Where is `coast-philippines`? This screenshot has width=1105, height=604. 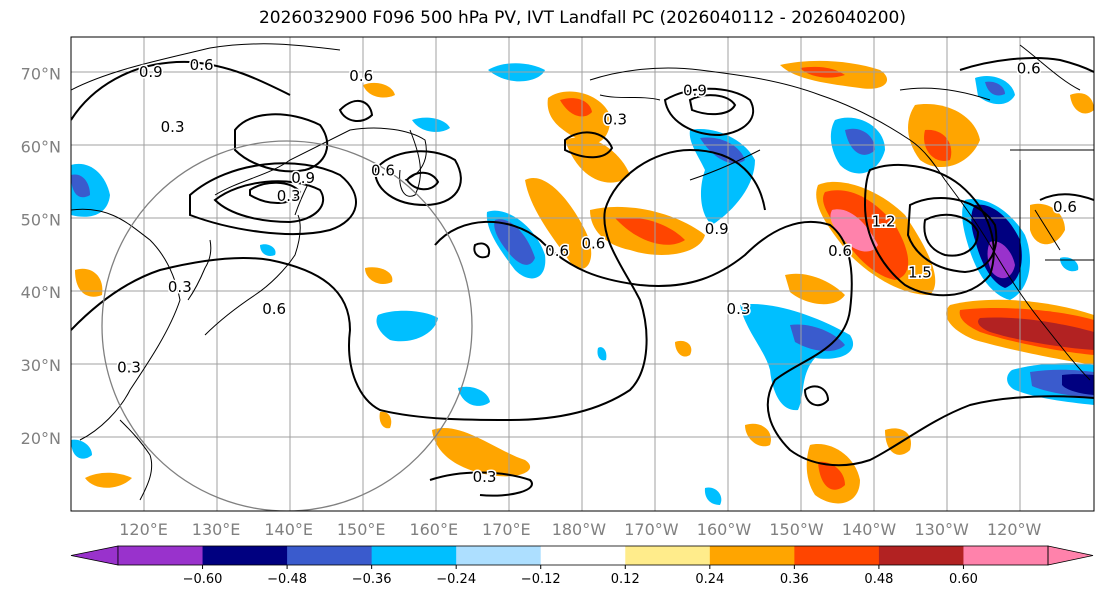
coast-philippines is located at coordinates (136, 460).